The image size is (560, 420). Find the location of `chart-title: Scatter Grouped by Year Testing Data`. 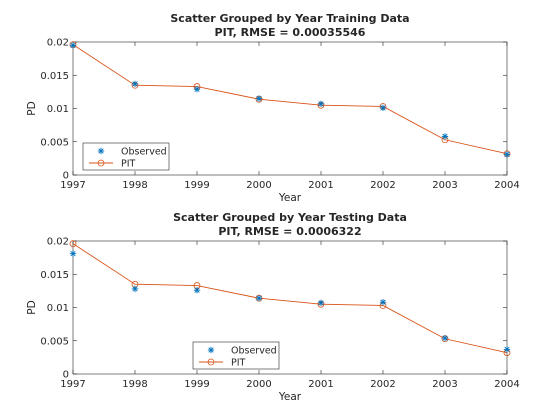

chart-title: Scatter Grouped by Year Testing Data is located at coordinates (290, 217).